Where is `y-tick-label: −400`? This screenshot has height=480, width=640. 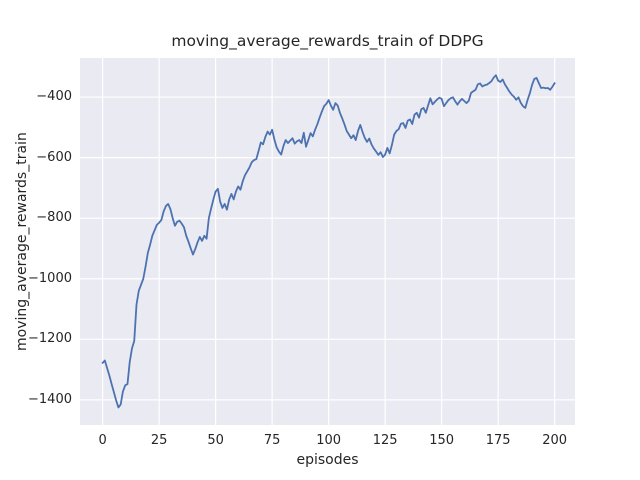
y-tick-label: −400 is located at coordinates (54, 97).